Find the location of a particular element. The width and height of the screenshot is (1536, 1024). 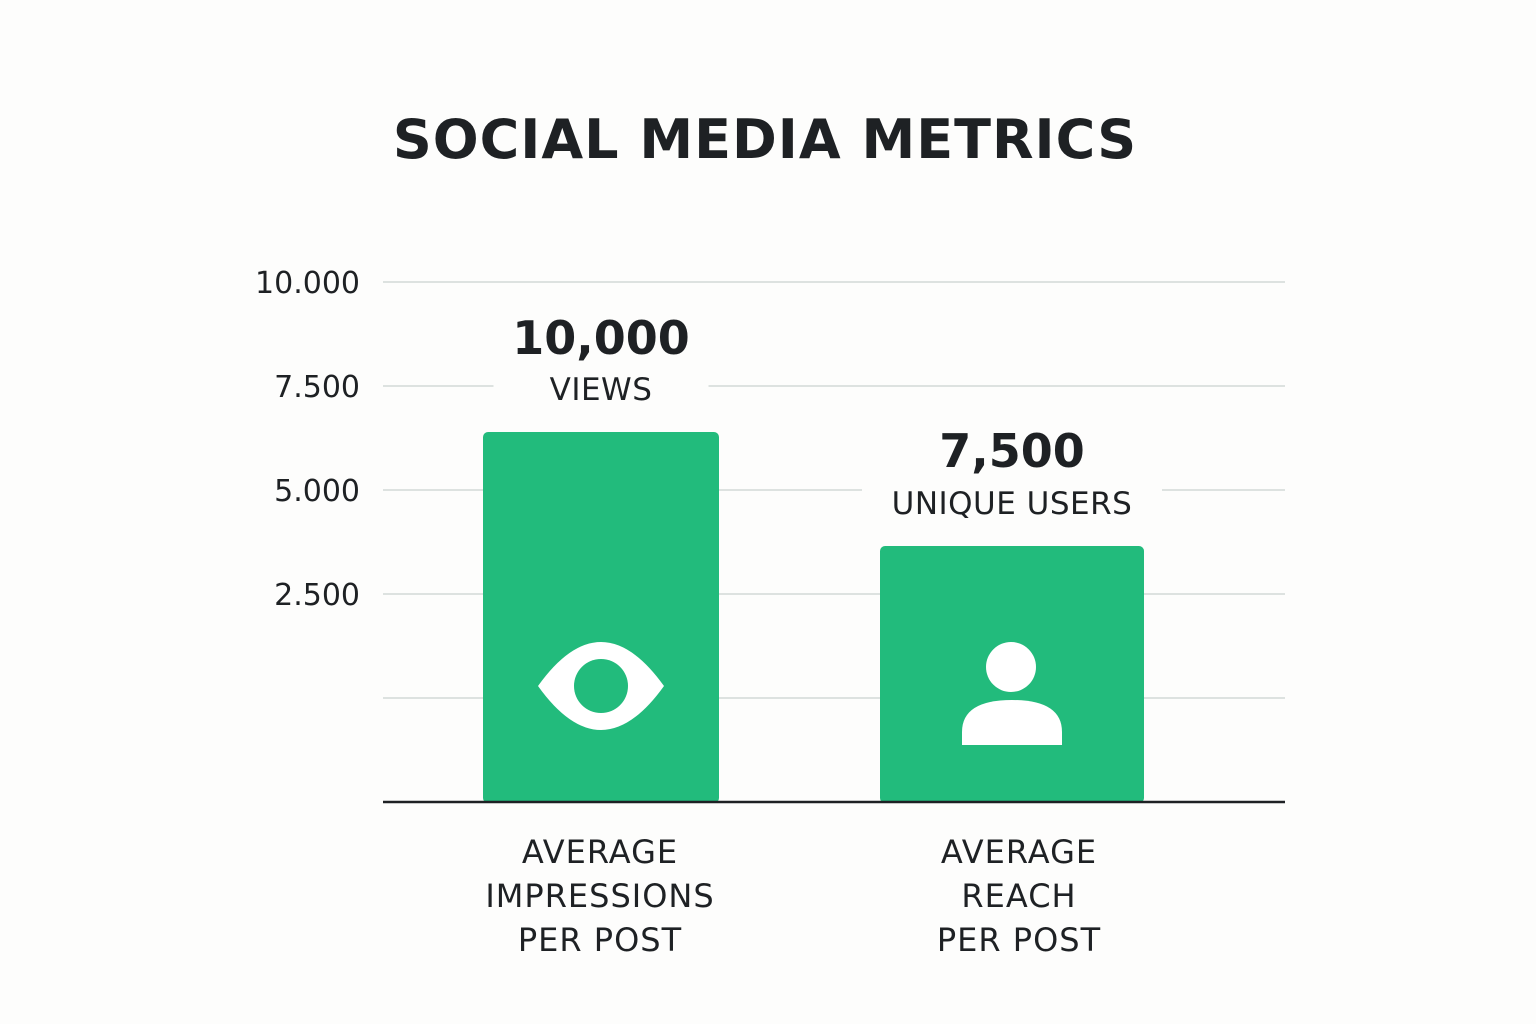

data-label-unit: VIEWS is located at coordinates (601, 390).